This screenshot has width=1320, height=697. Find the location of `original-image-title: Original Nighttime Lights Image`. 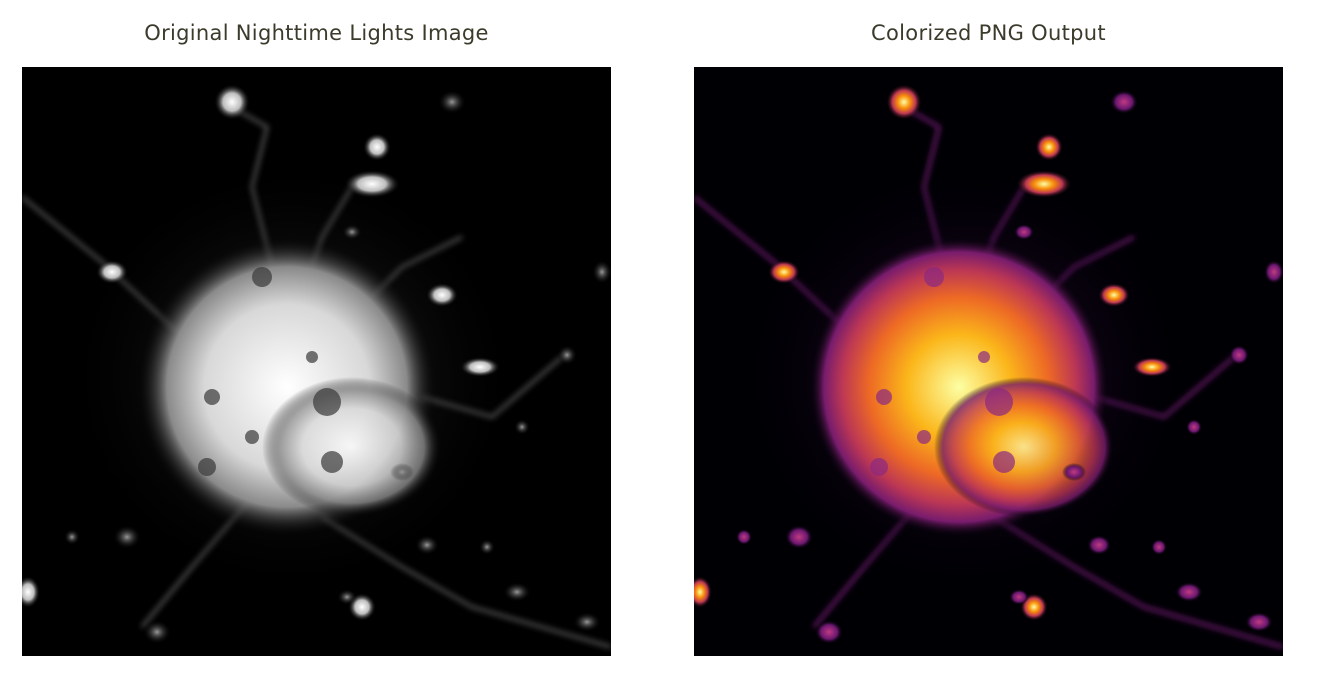

original-image-title: Original Nighttime Lights Image is located at coordinates (316, 33).